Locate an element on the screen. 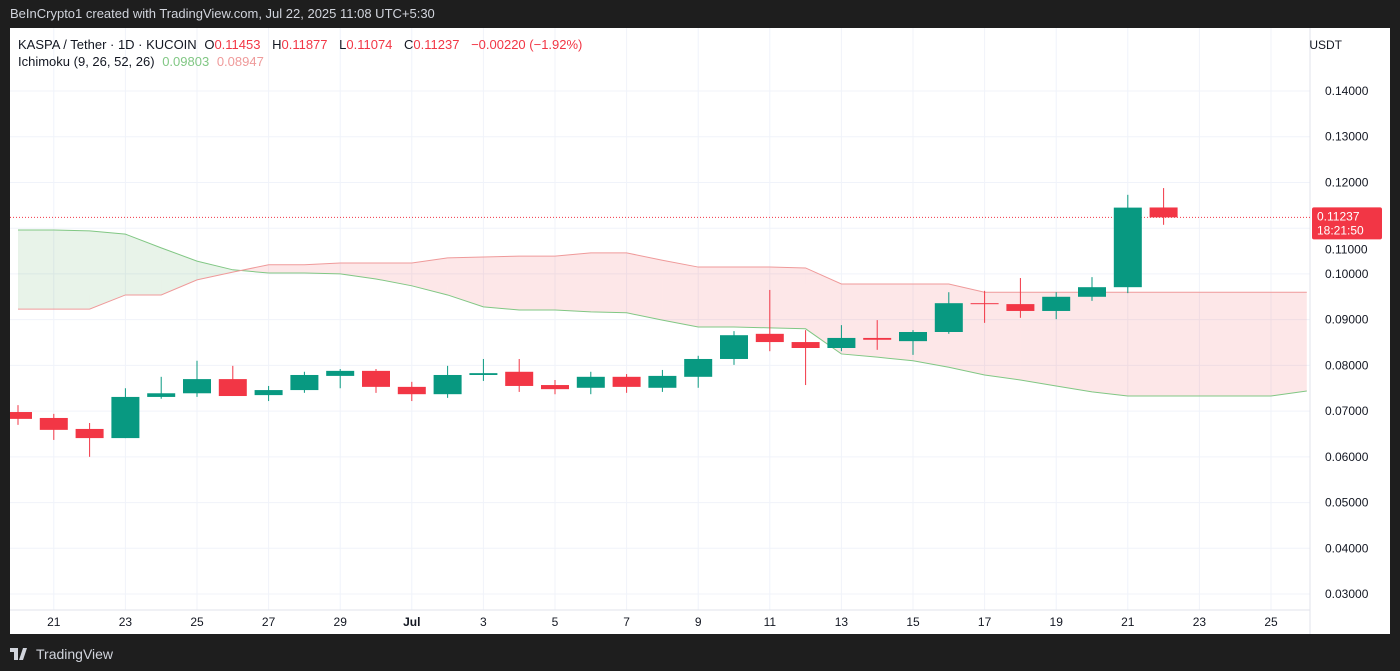 Image resolution: width=1400 pixels, height=671 pixels. close-value: 0.11237 is located at coordinates (436, 44).